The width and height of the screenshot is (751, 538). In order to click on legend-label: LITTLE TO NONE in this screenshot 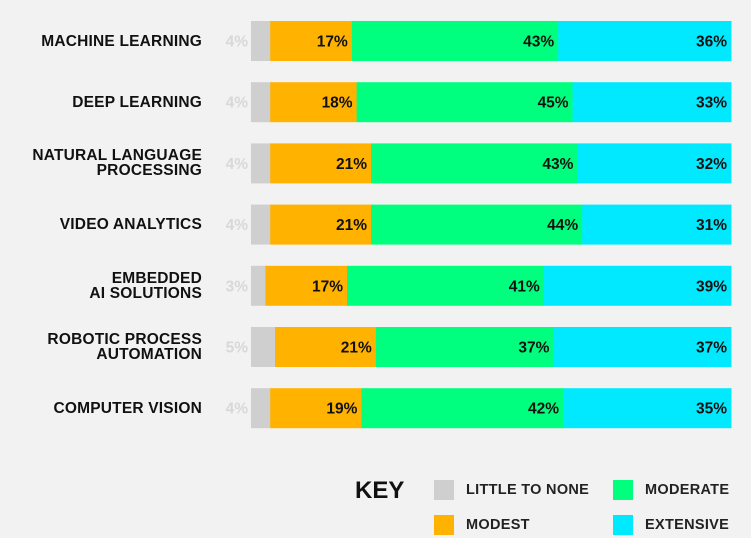, I will do `click(528, 490)`.